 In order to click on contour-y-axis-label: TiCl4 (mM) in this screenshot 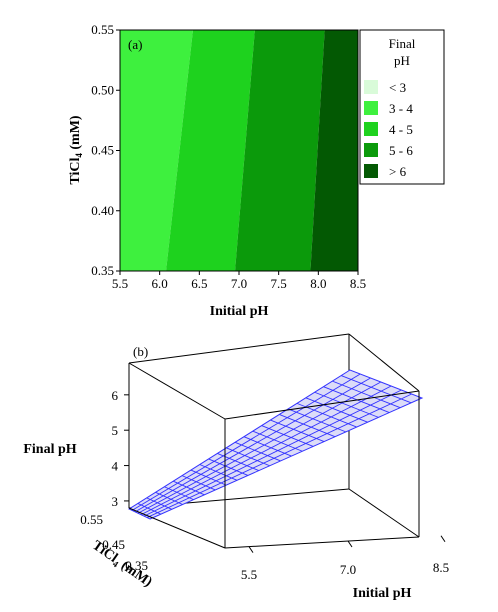, I will do `click(76, 150)`.